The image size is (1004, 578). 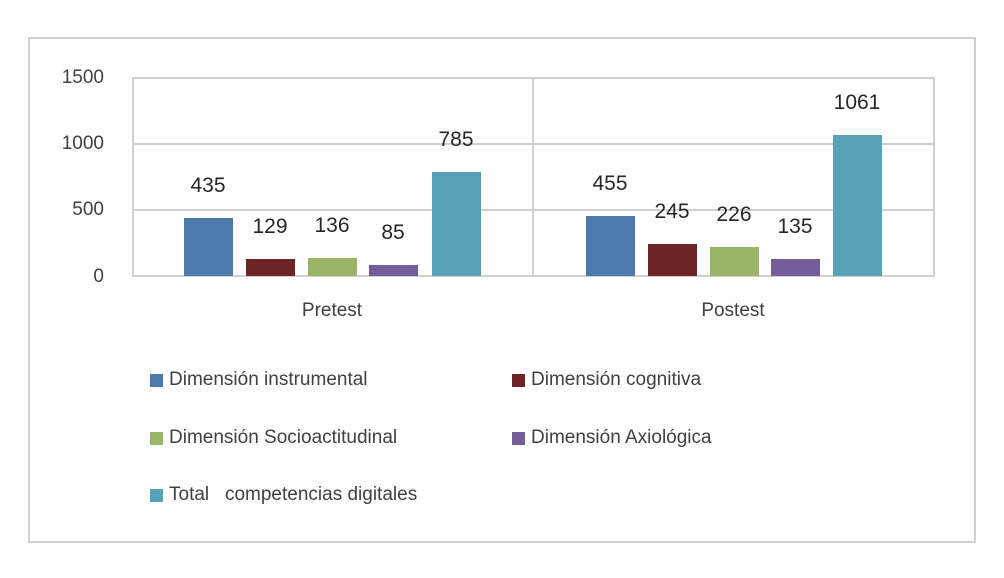 What do you see at coordinates (672, 211) in the screenshot?
I see `label-postest-cognitiva: 245` at bounding box center [672, 211].